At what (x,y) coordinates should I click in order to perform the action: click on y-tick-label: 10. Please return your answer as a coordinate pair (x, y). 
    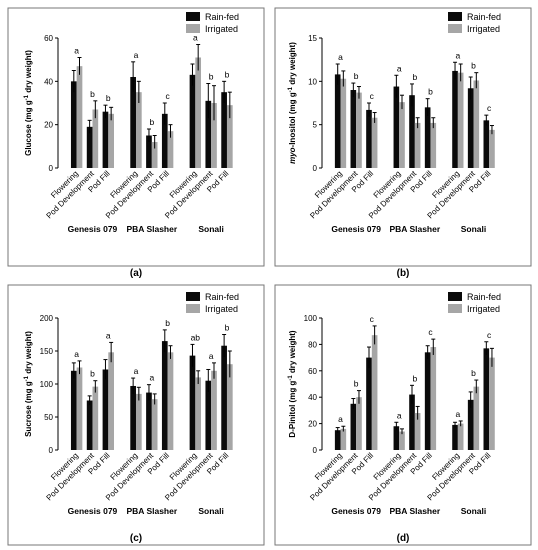
    Looking at the image, I should click on (312, 81).